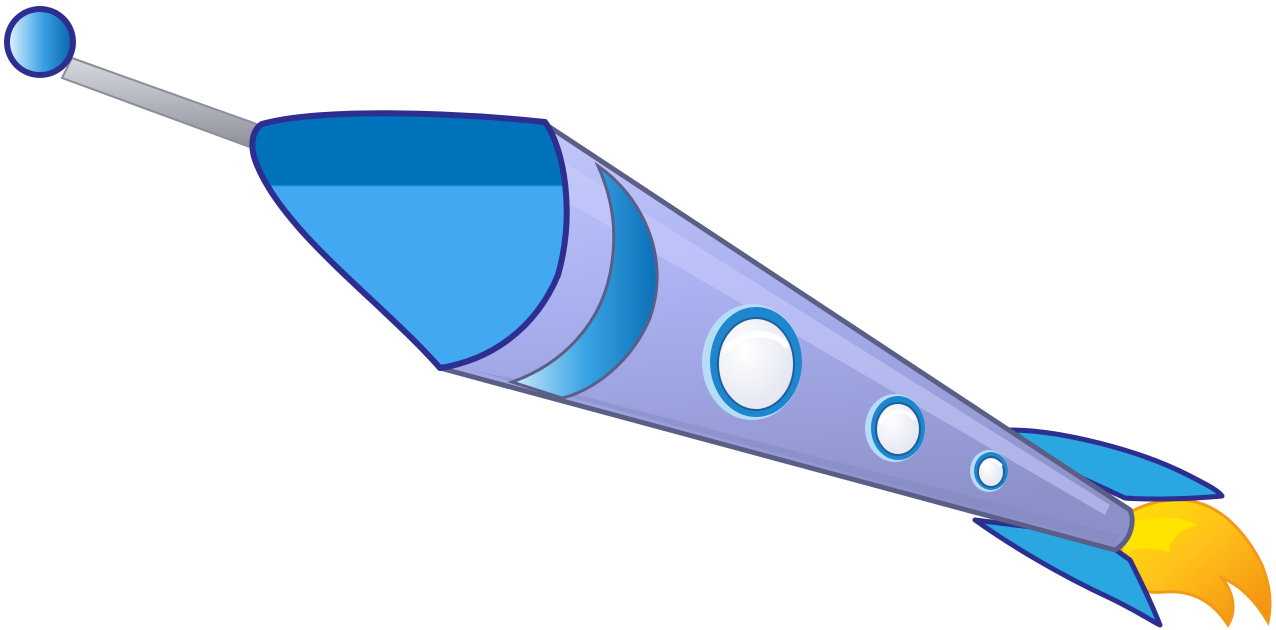 This screenshot has height=630, width=1276. Describe the element at coordinates (40, 42) in the screenshot. I see `antenna-ball` at that location.